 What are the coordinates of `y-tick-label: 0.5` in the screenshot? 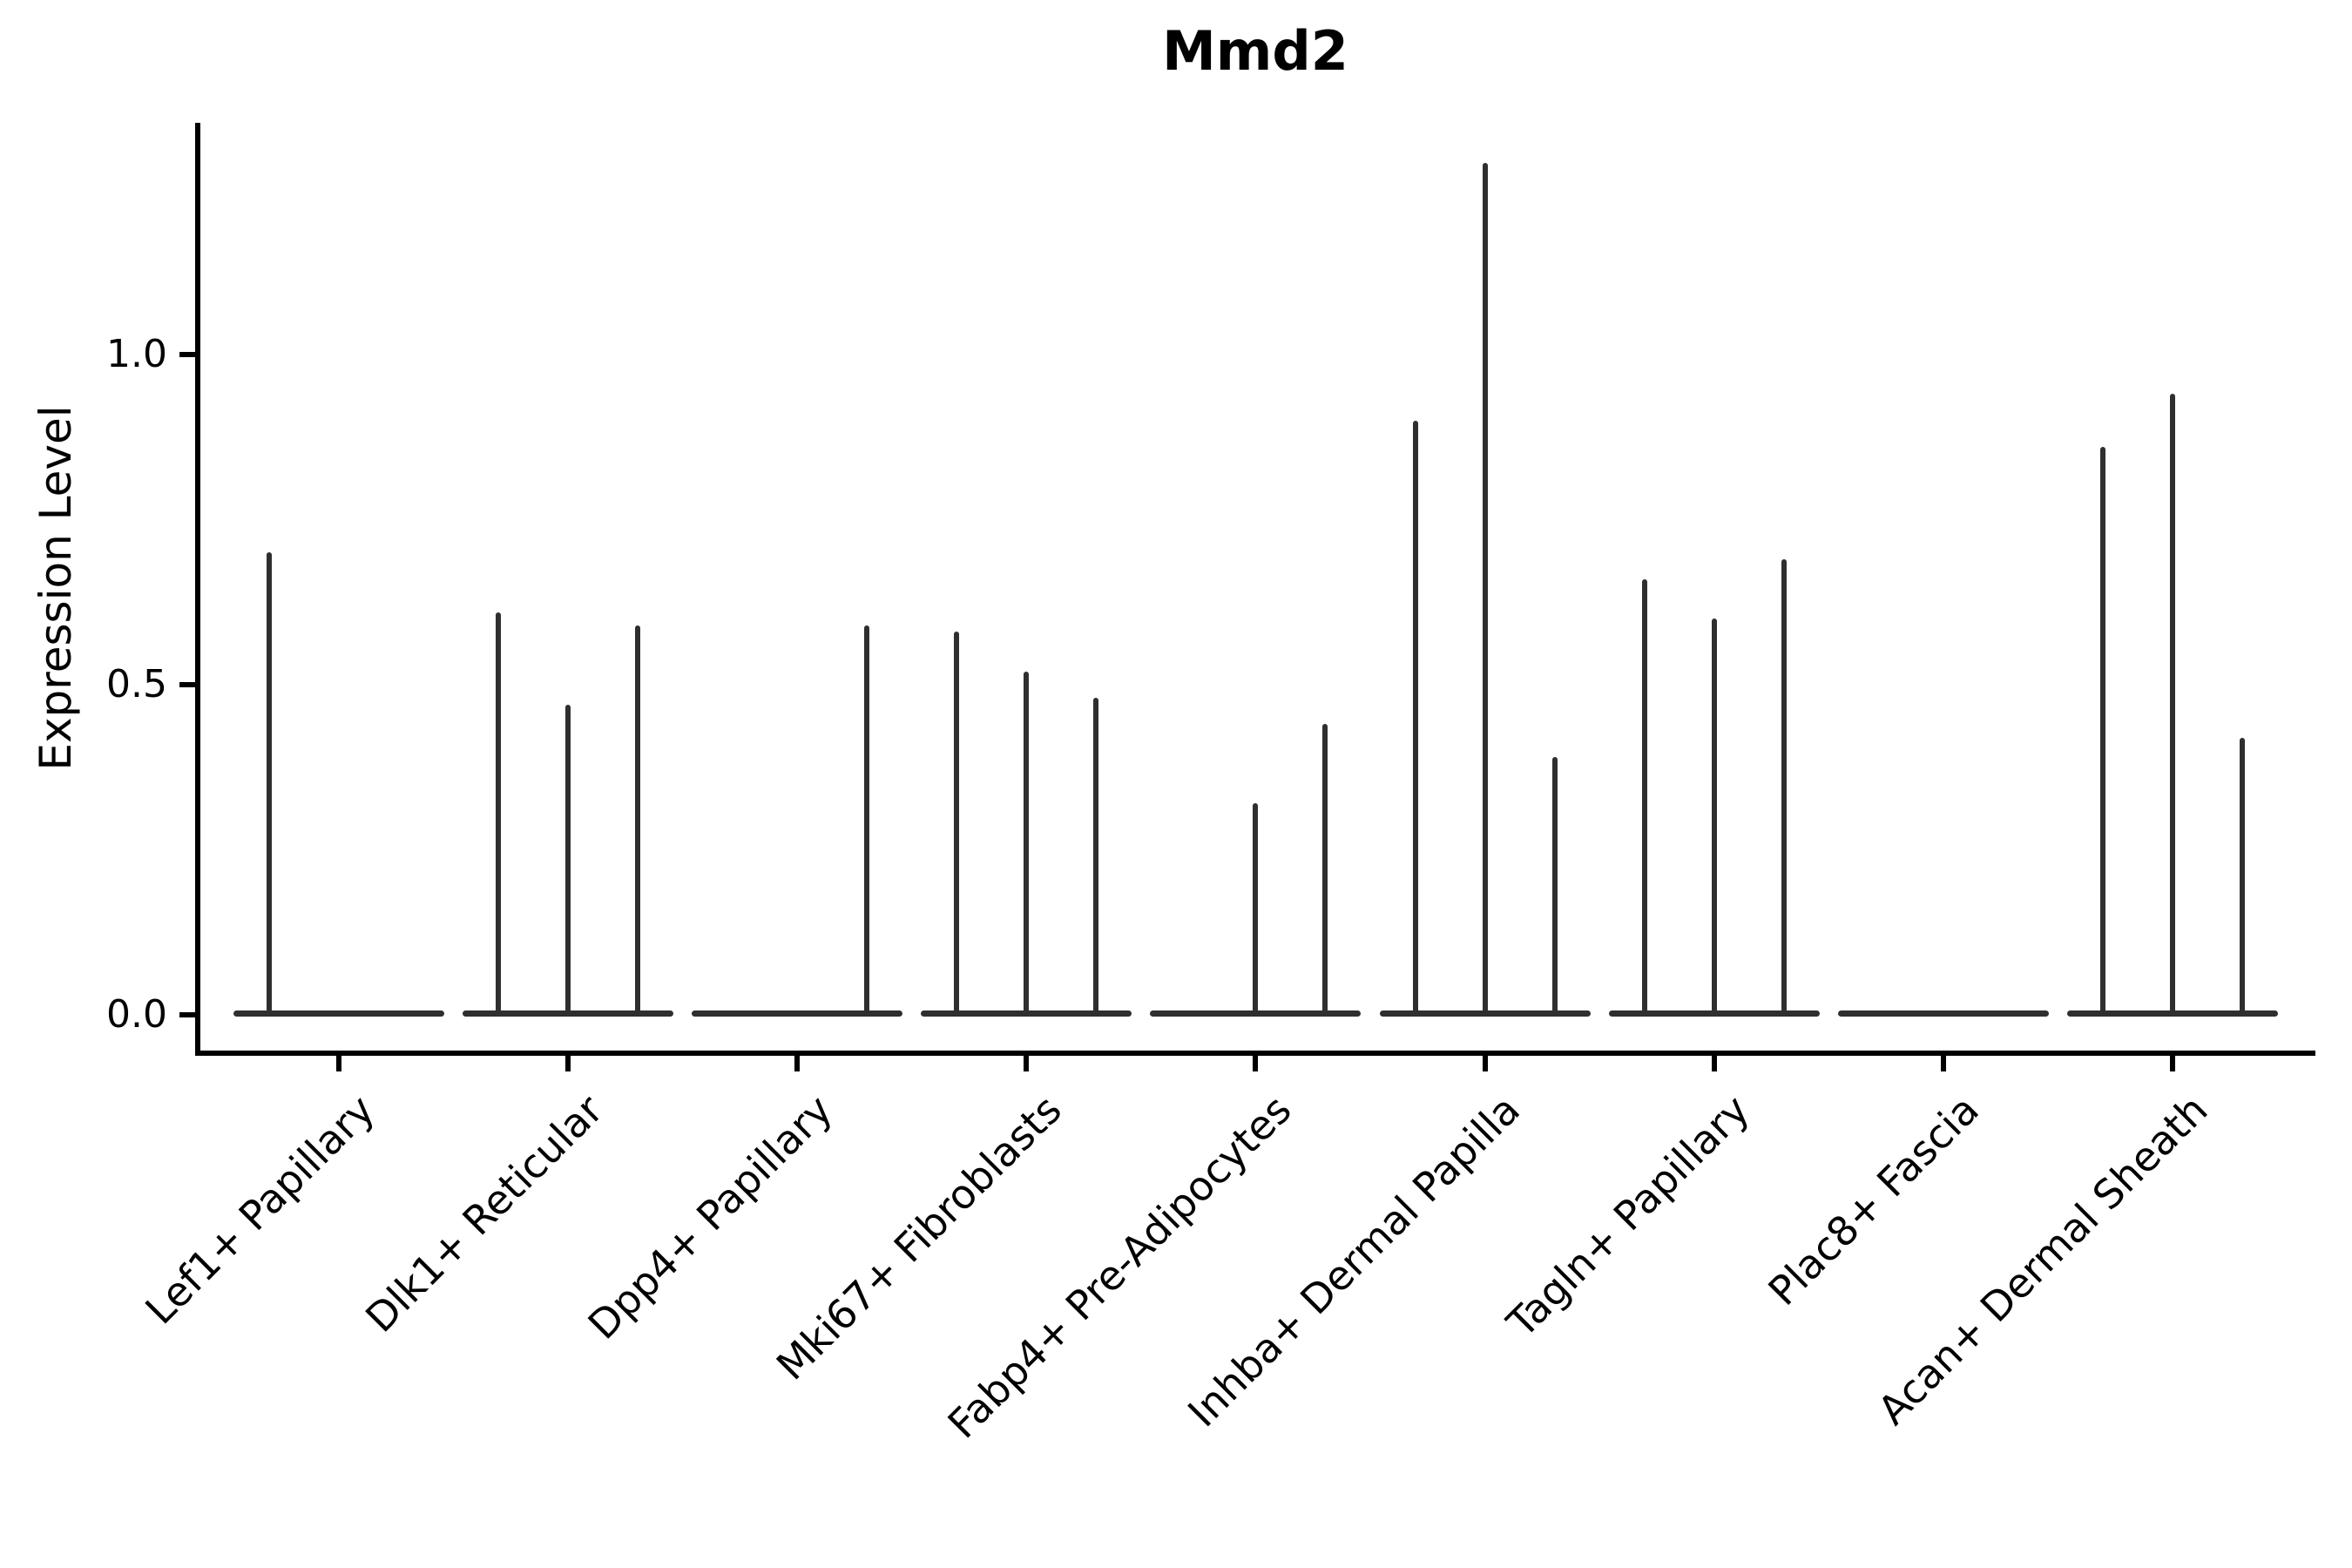 It's located at (136, 684).